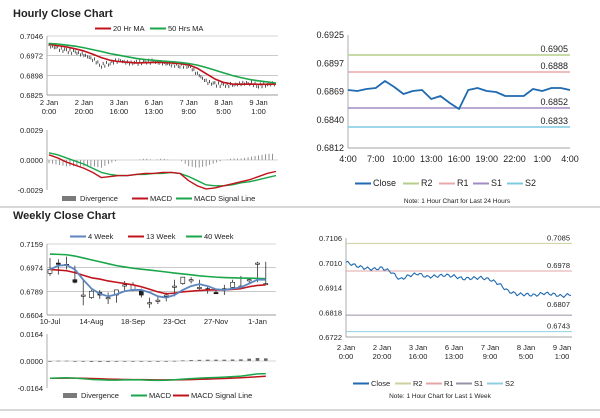  I want to click on legend-entry: S2, so click(509, 383).